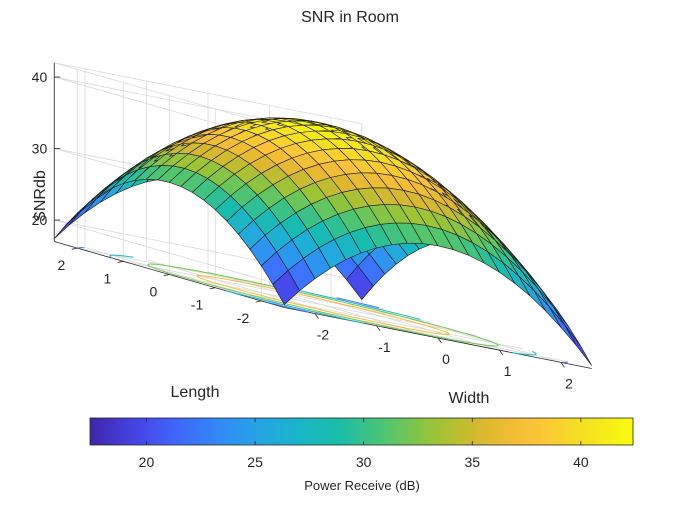 Image resolution: width=700 pixels, height=525 pixels. What do you see at coordinates (581, 462) in the screenshot?
I see `colorbar-tick-label: 40` at bounding box center [581, 462].